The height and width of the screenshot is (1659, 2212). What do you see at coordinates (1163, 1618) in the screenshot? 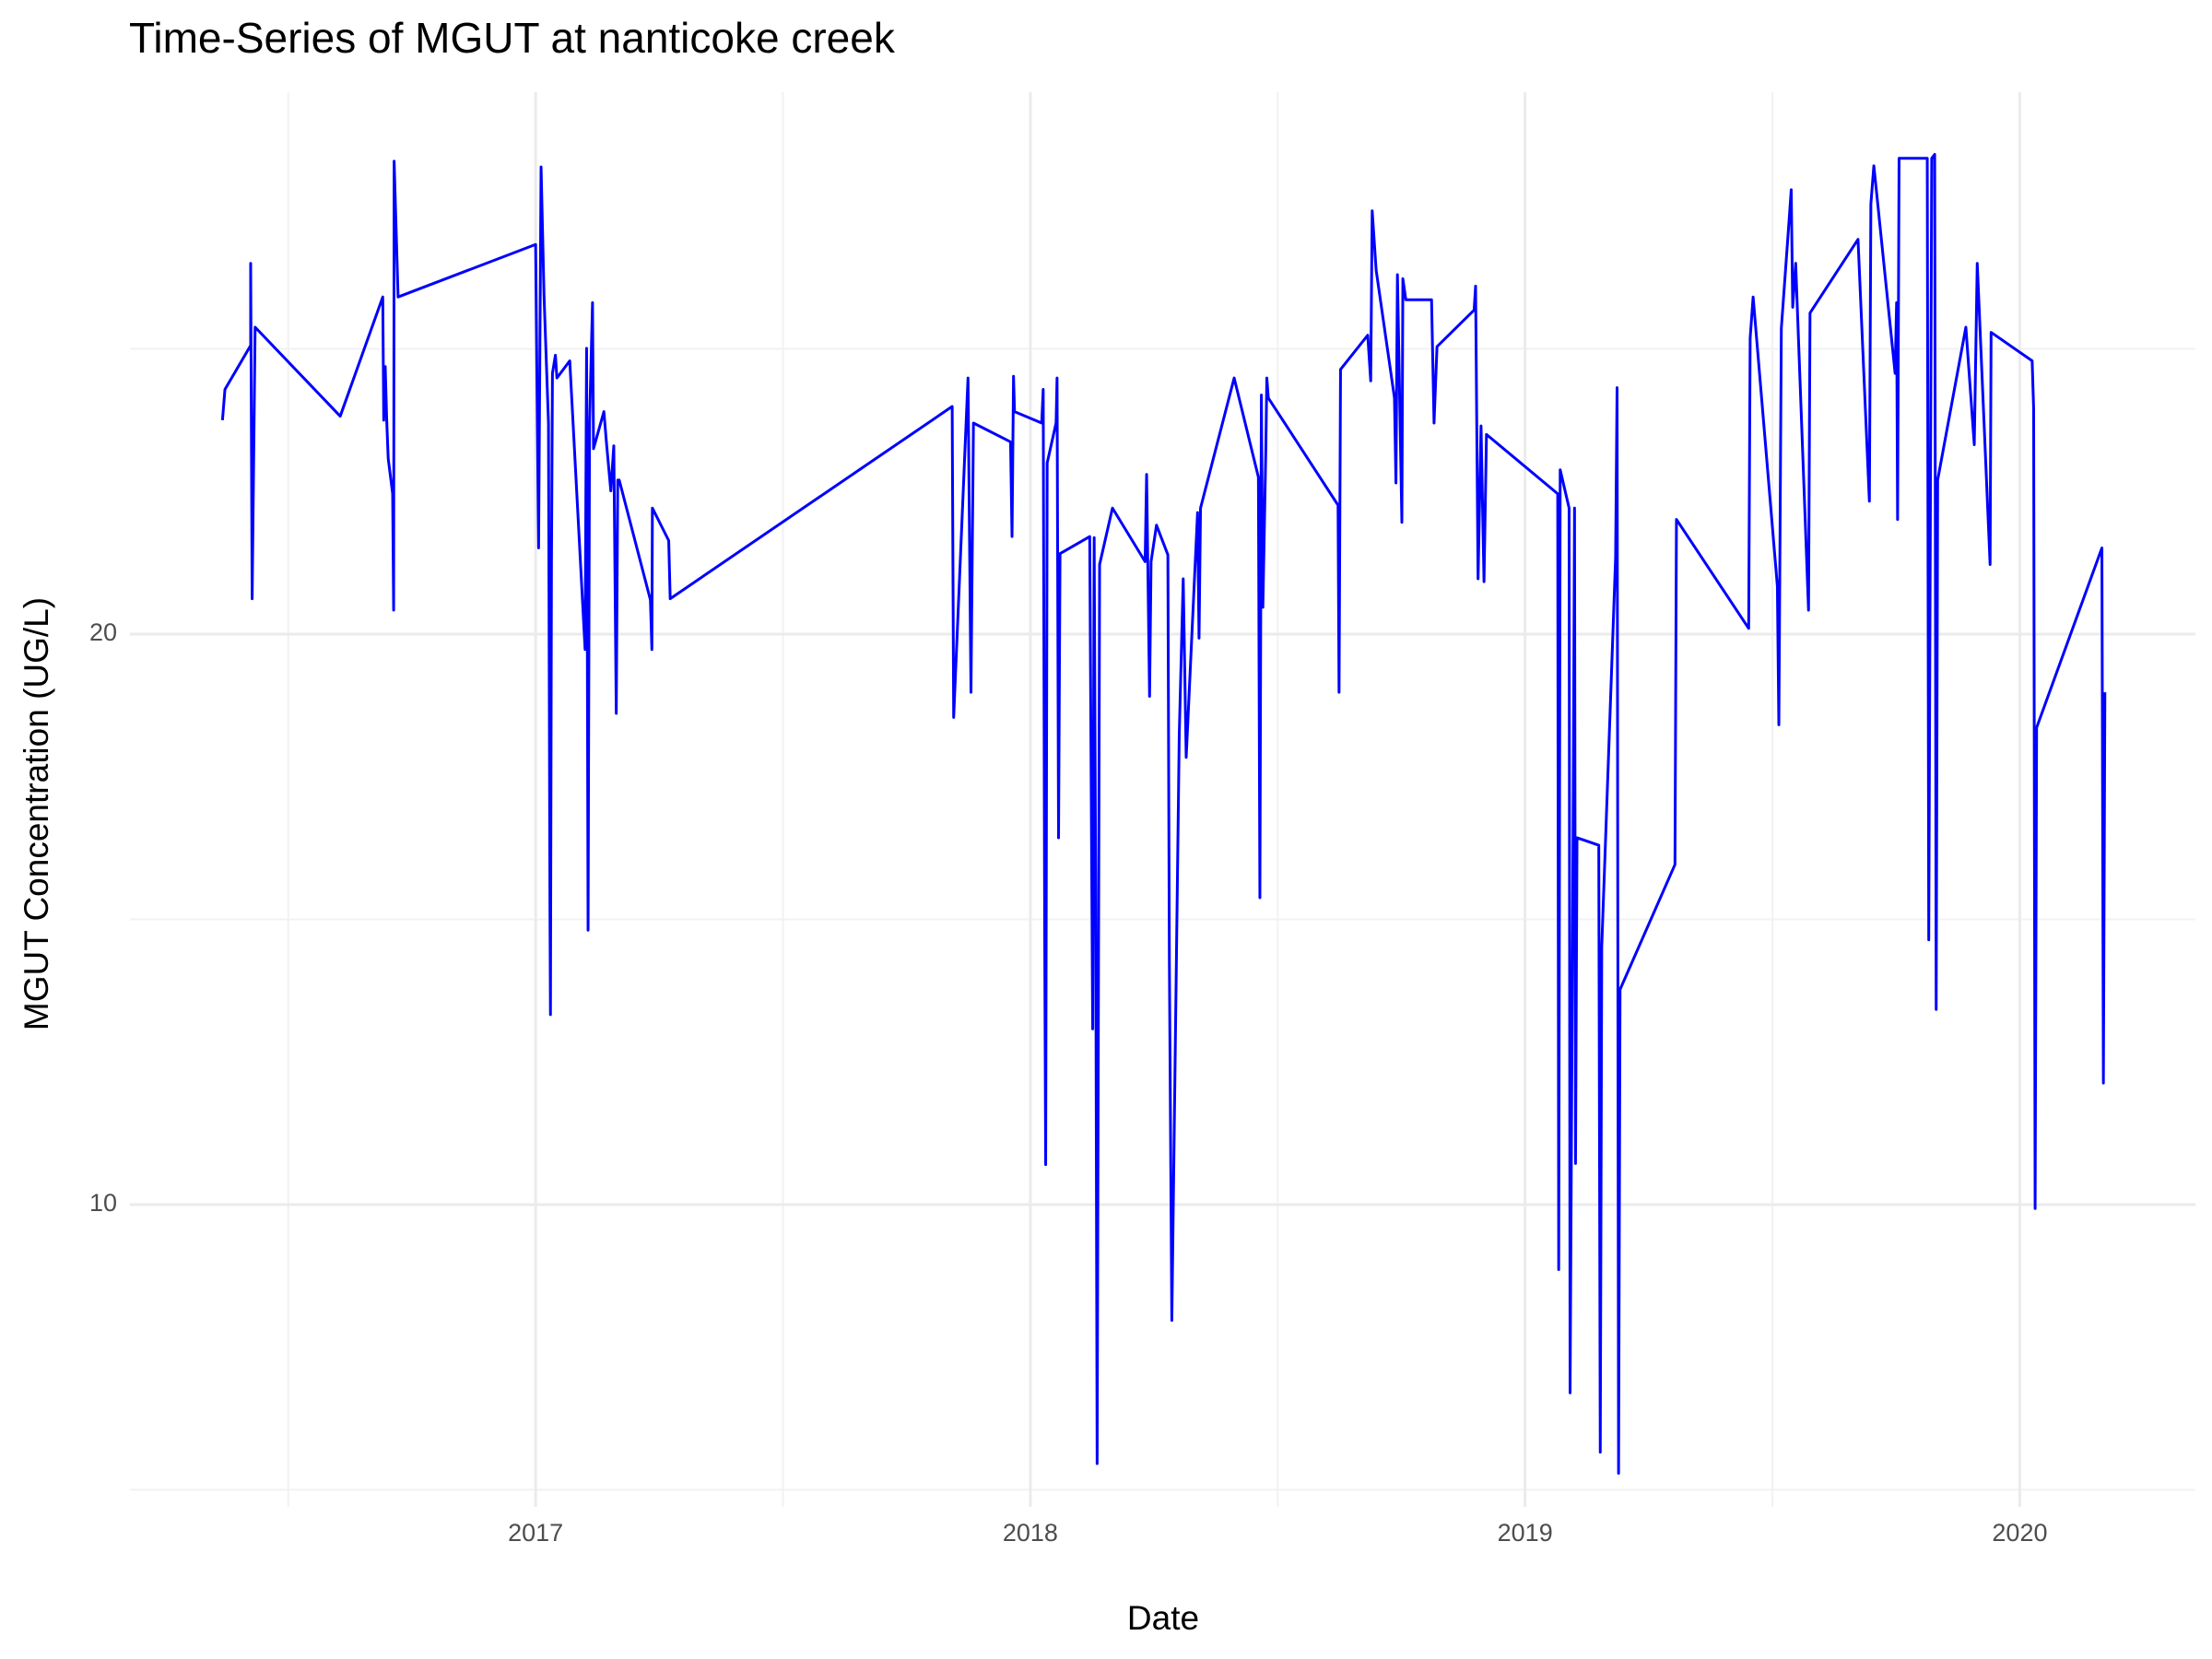
I see `x-axis-title: Date` at bounding box center [1163, 1618].